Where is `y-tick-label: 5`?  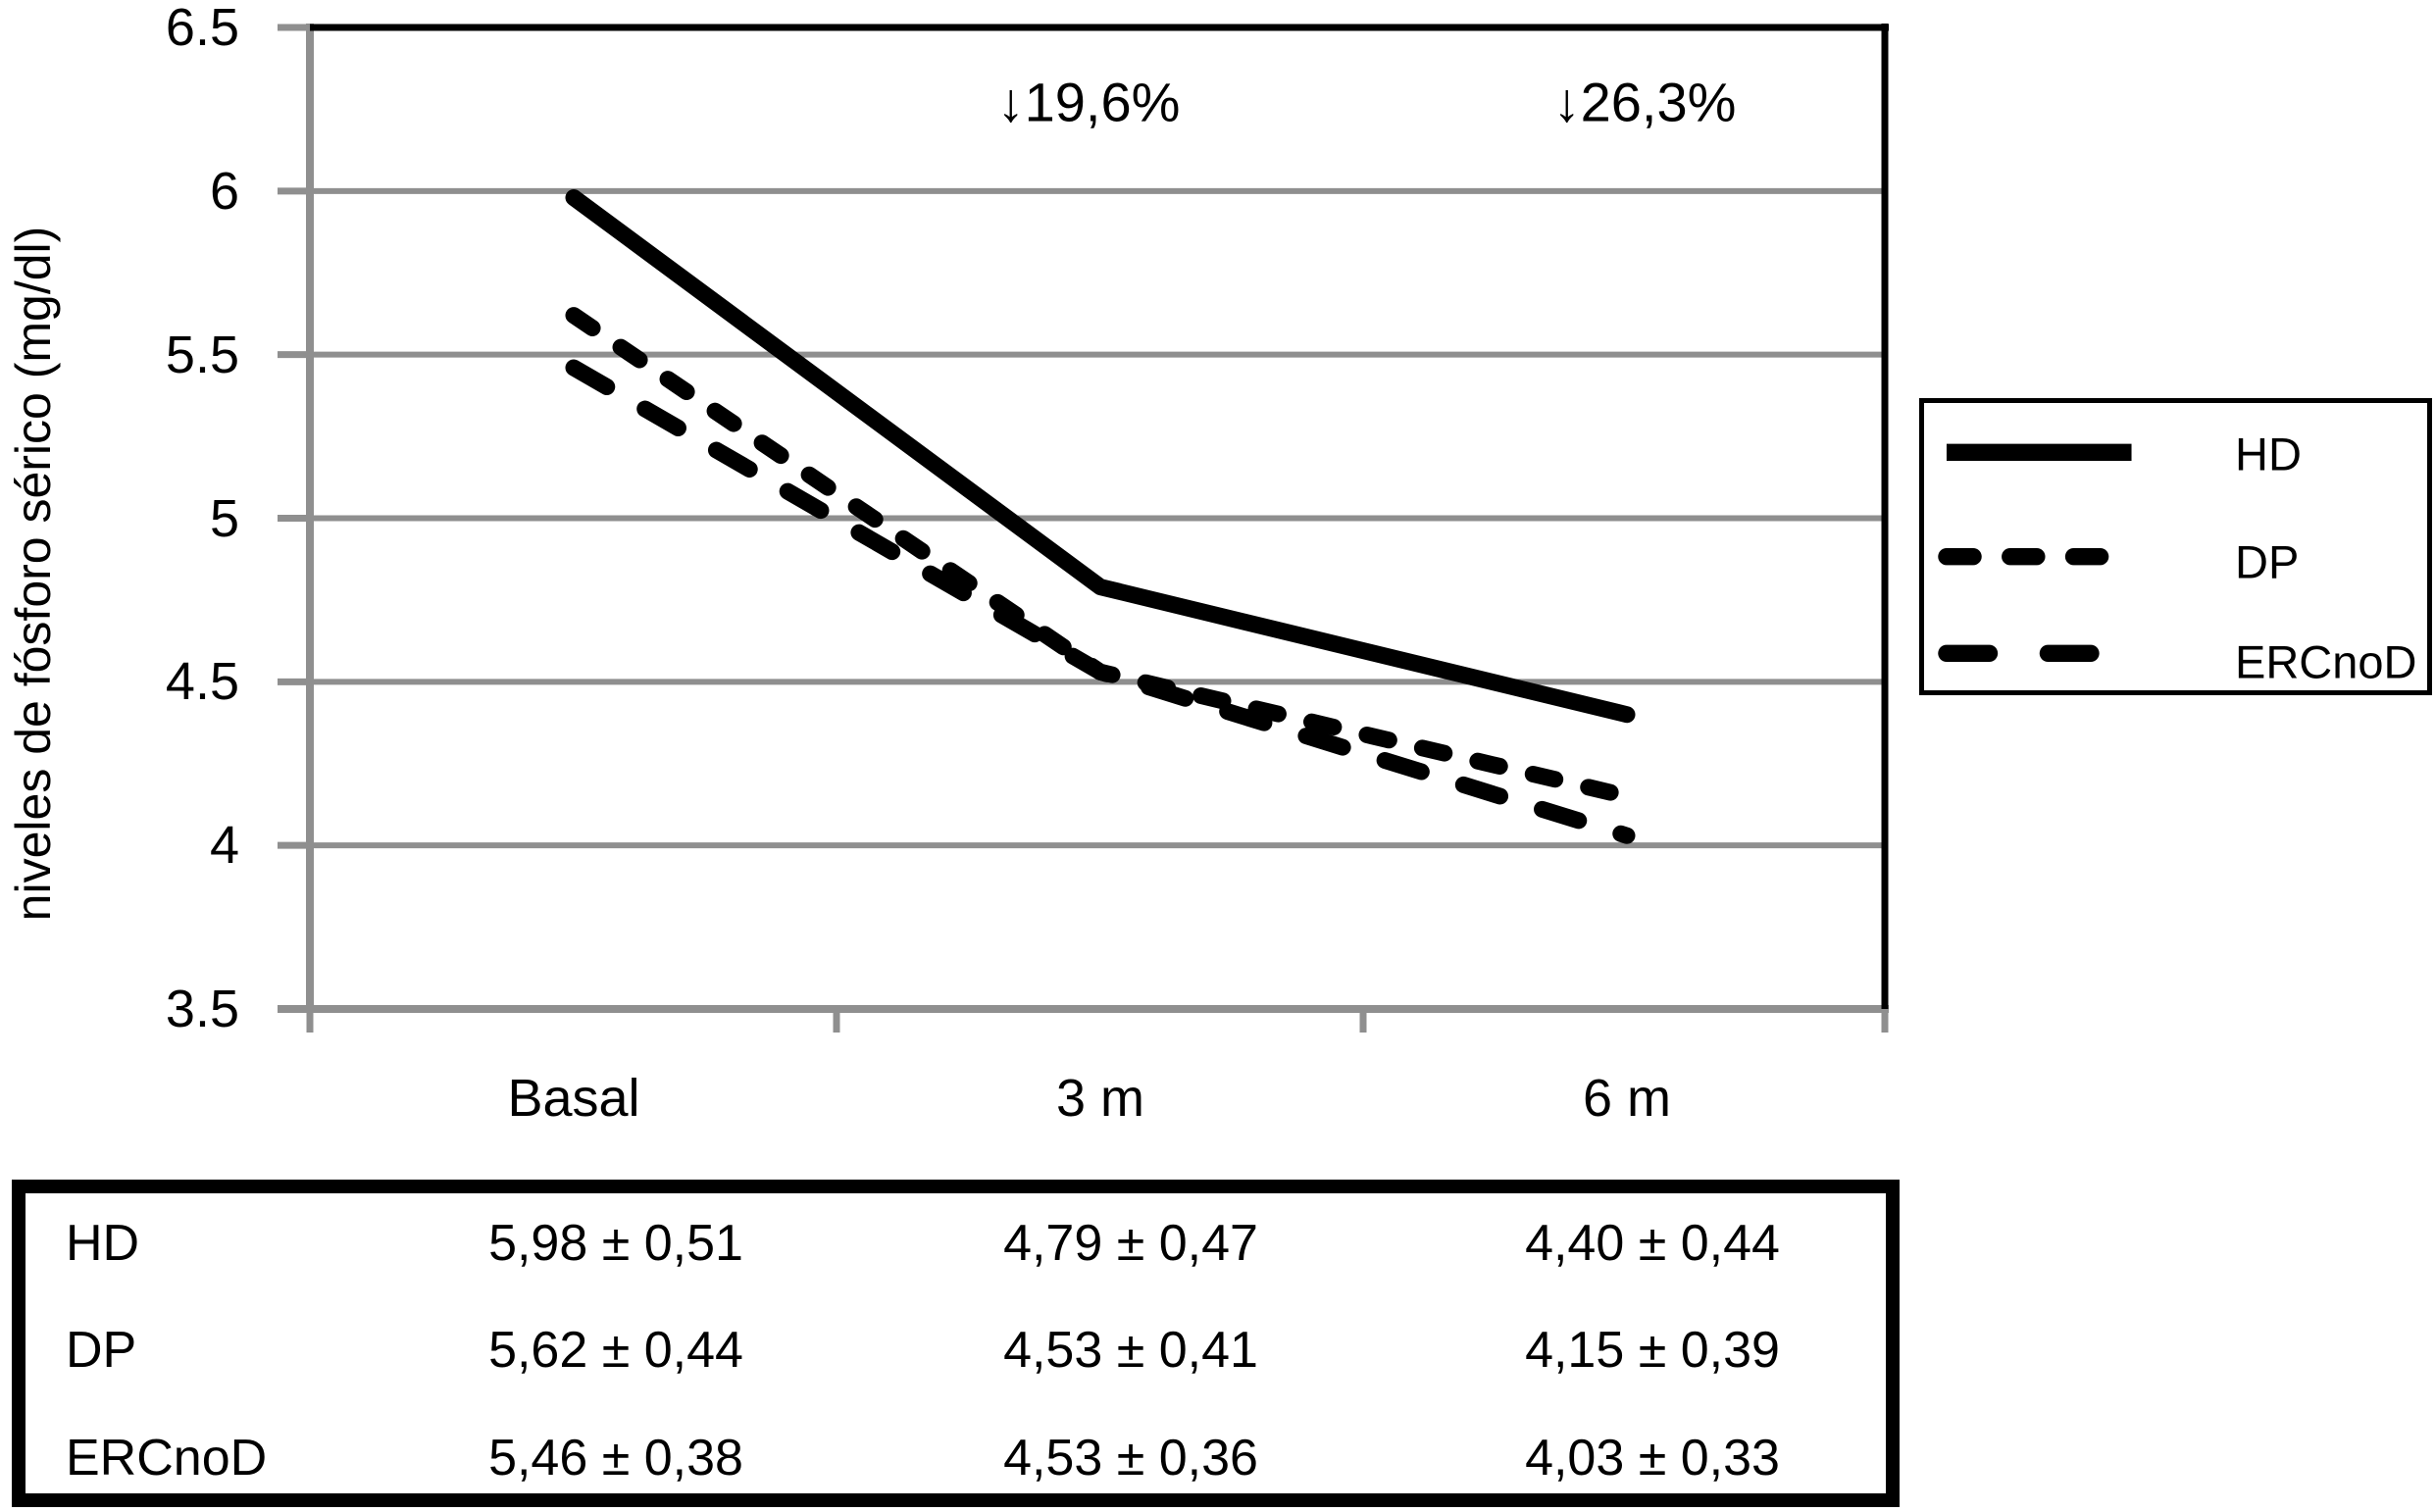
y-tick-label: 5 is located at coordinates (224, 518).